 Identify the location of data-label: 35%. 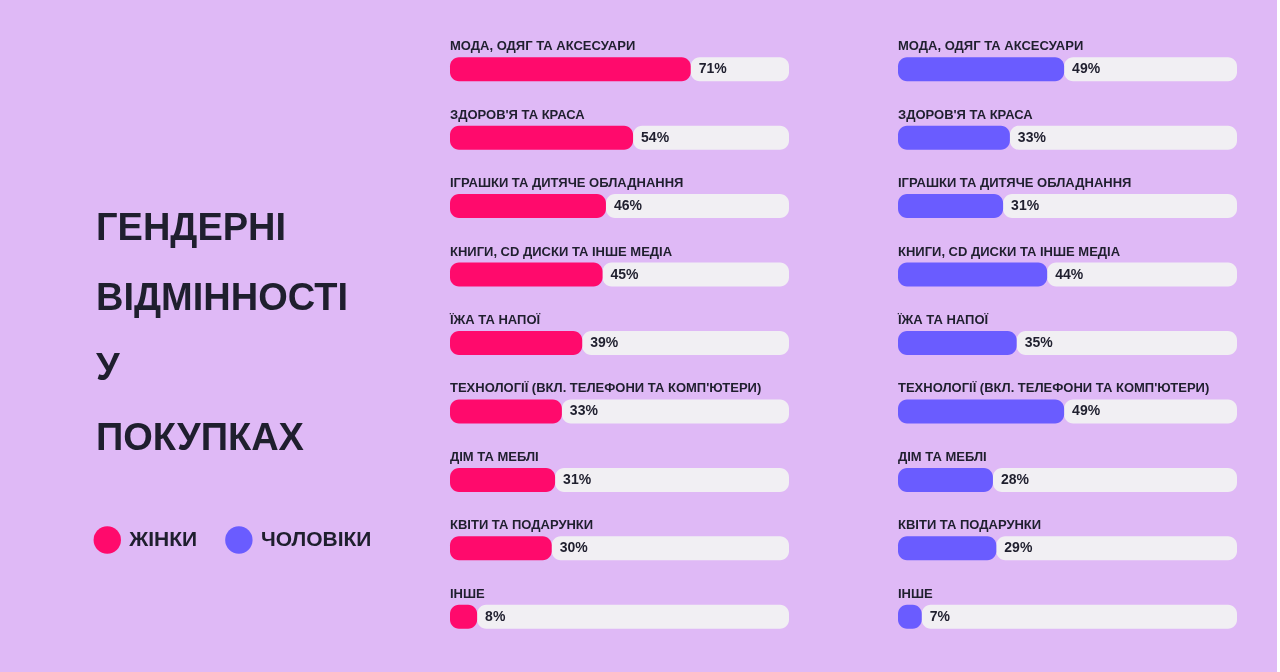
(1039, 342).